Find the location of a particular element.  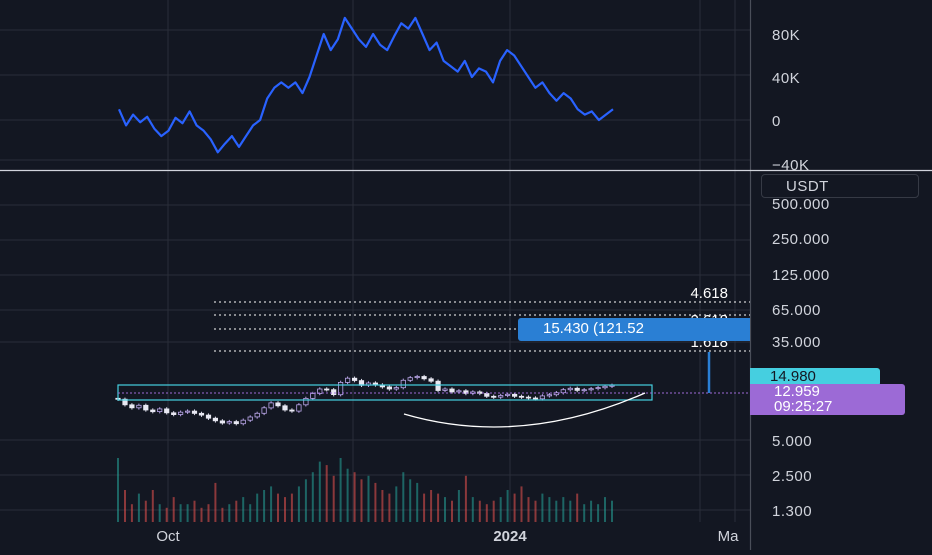

last-price-tag: 12.959 09:25:27 is located at coordinates (827, 399).